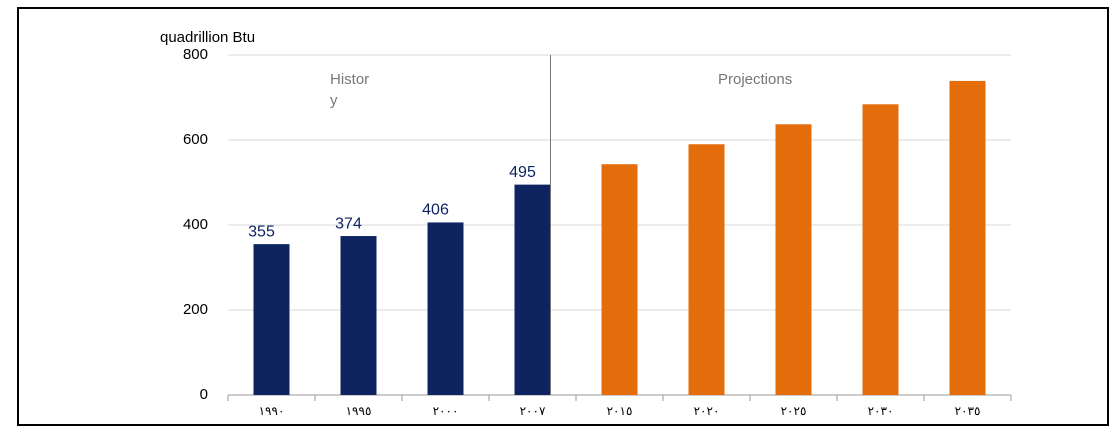  I want to click on x-tick-label: ٢٠٠٧, so click(533, 411).